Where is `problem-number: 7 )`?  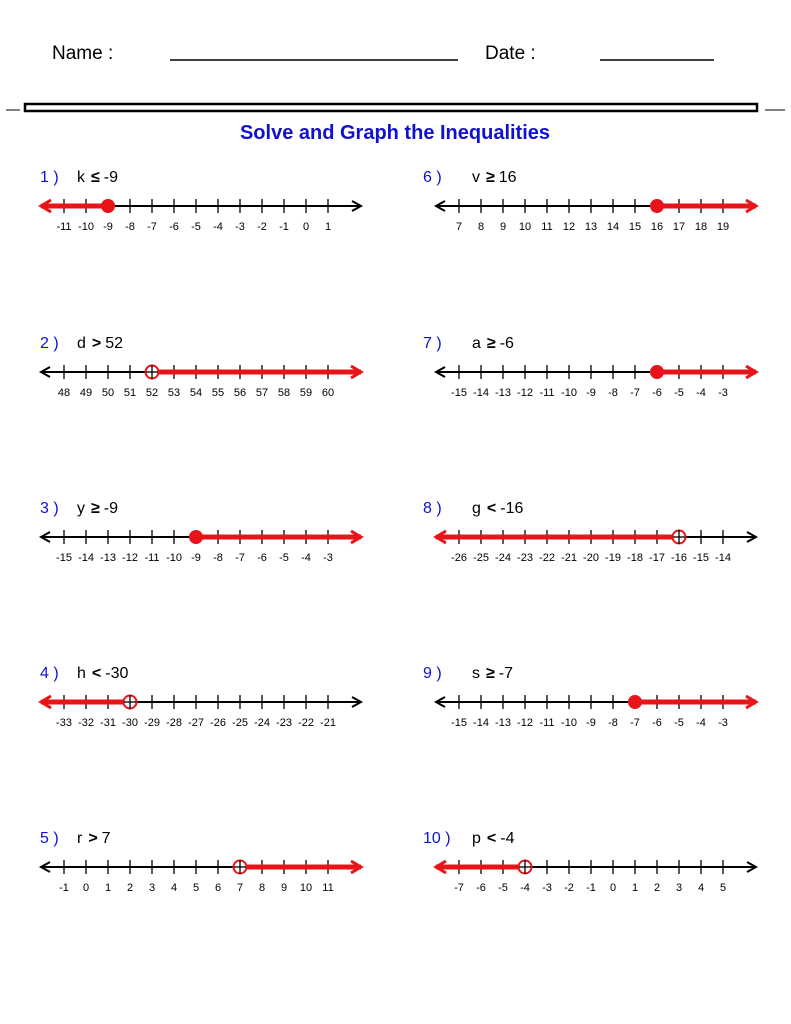 problem-number: 7 ) is located at coordinates (432, 343).